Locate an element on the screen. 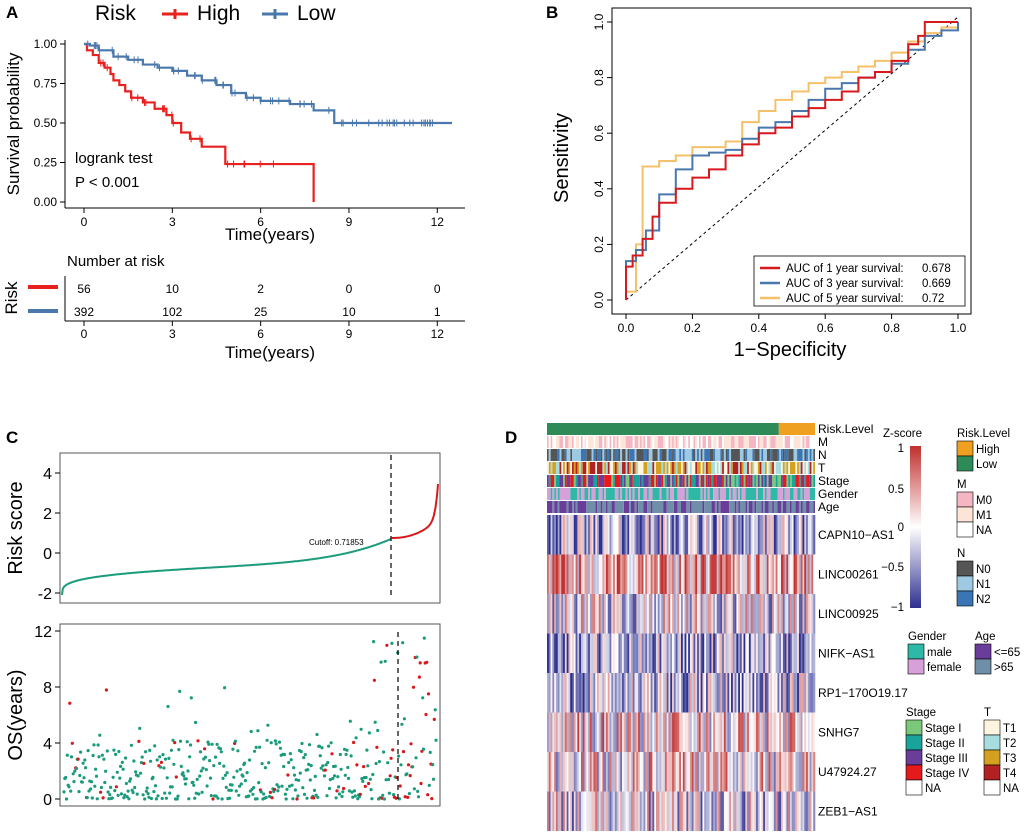 This screenshot has height=832, width=1024. annot-stage-cells is located at coordinates (679, 481).